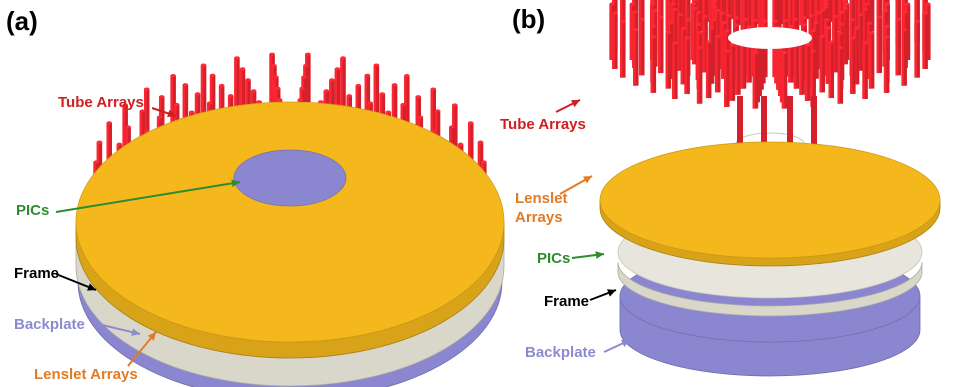 The height and width of the screenshot is (387, 978). What do you see at coordinates (587, 180) in the screenshot?
I see `panel-b-lenslet-arrow-head` at bounding box center [587, 180].